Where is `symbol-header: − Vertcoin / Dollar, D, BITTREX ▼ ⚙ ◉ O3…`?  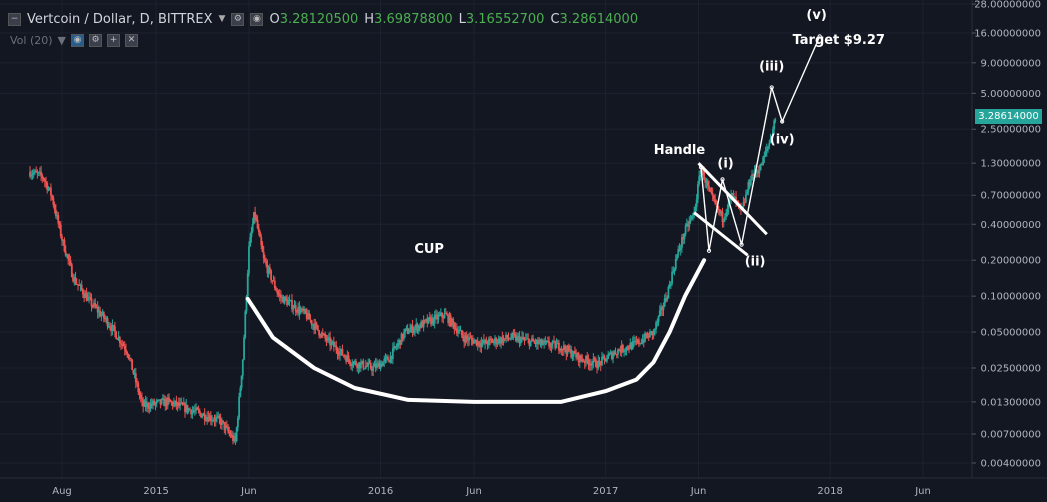 symbol-header: − Vertcoin / Dollar, D, BITTREX ▼ ⚙ ◉ O3… is located at coordinates (323, 19).